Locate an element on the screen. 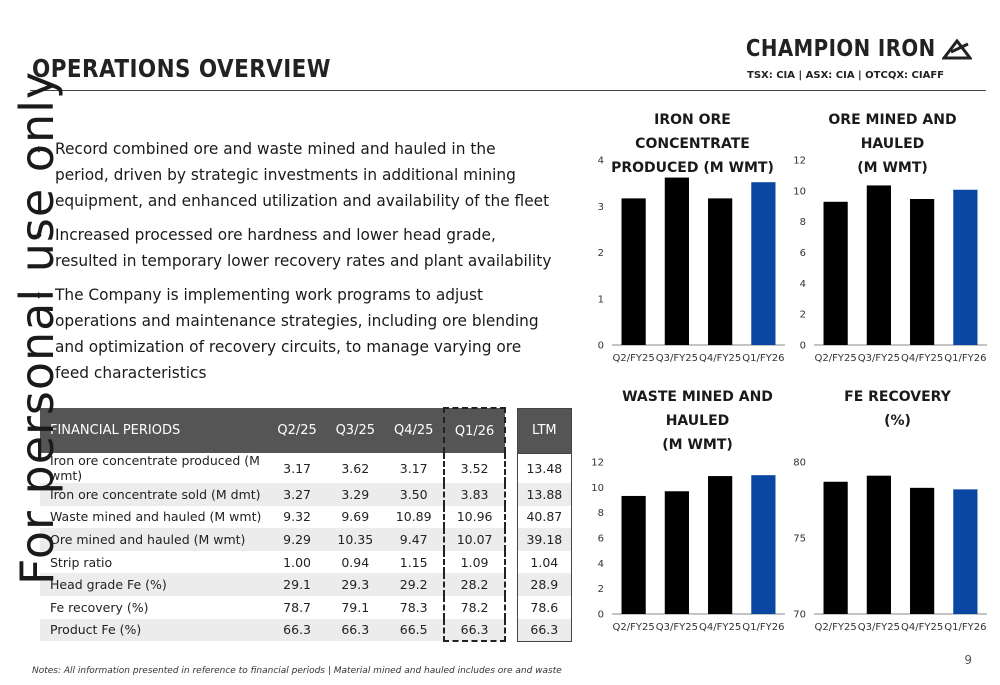 The image size is (1000, 685). table-cell: 10.89 is located at coordinates (413, 517).